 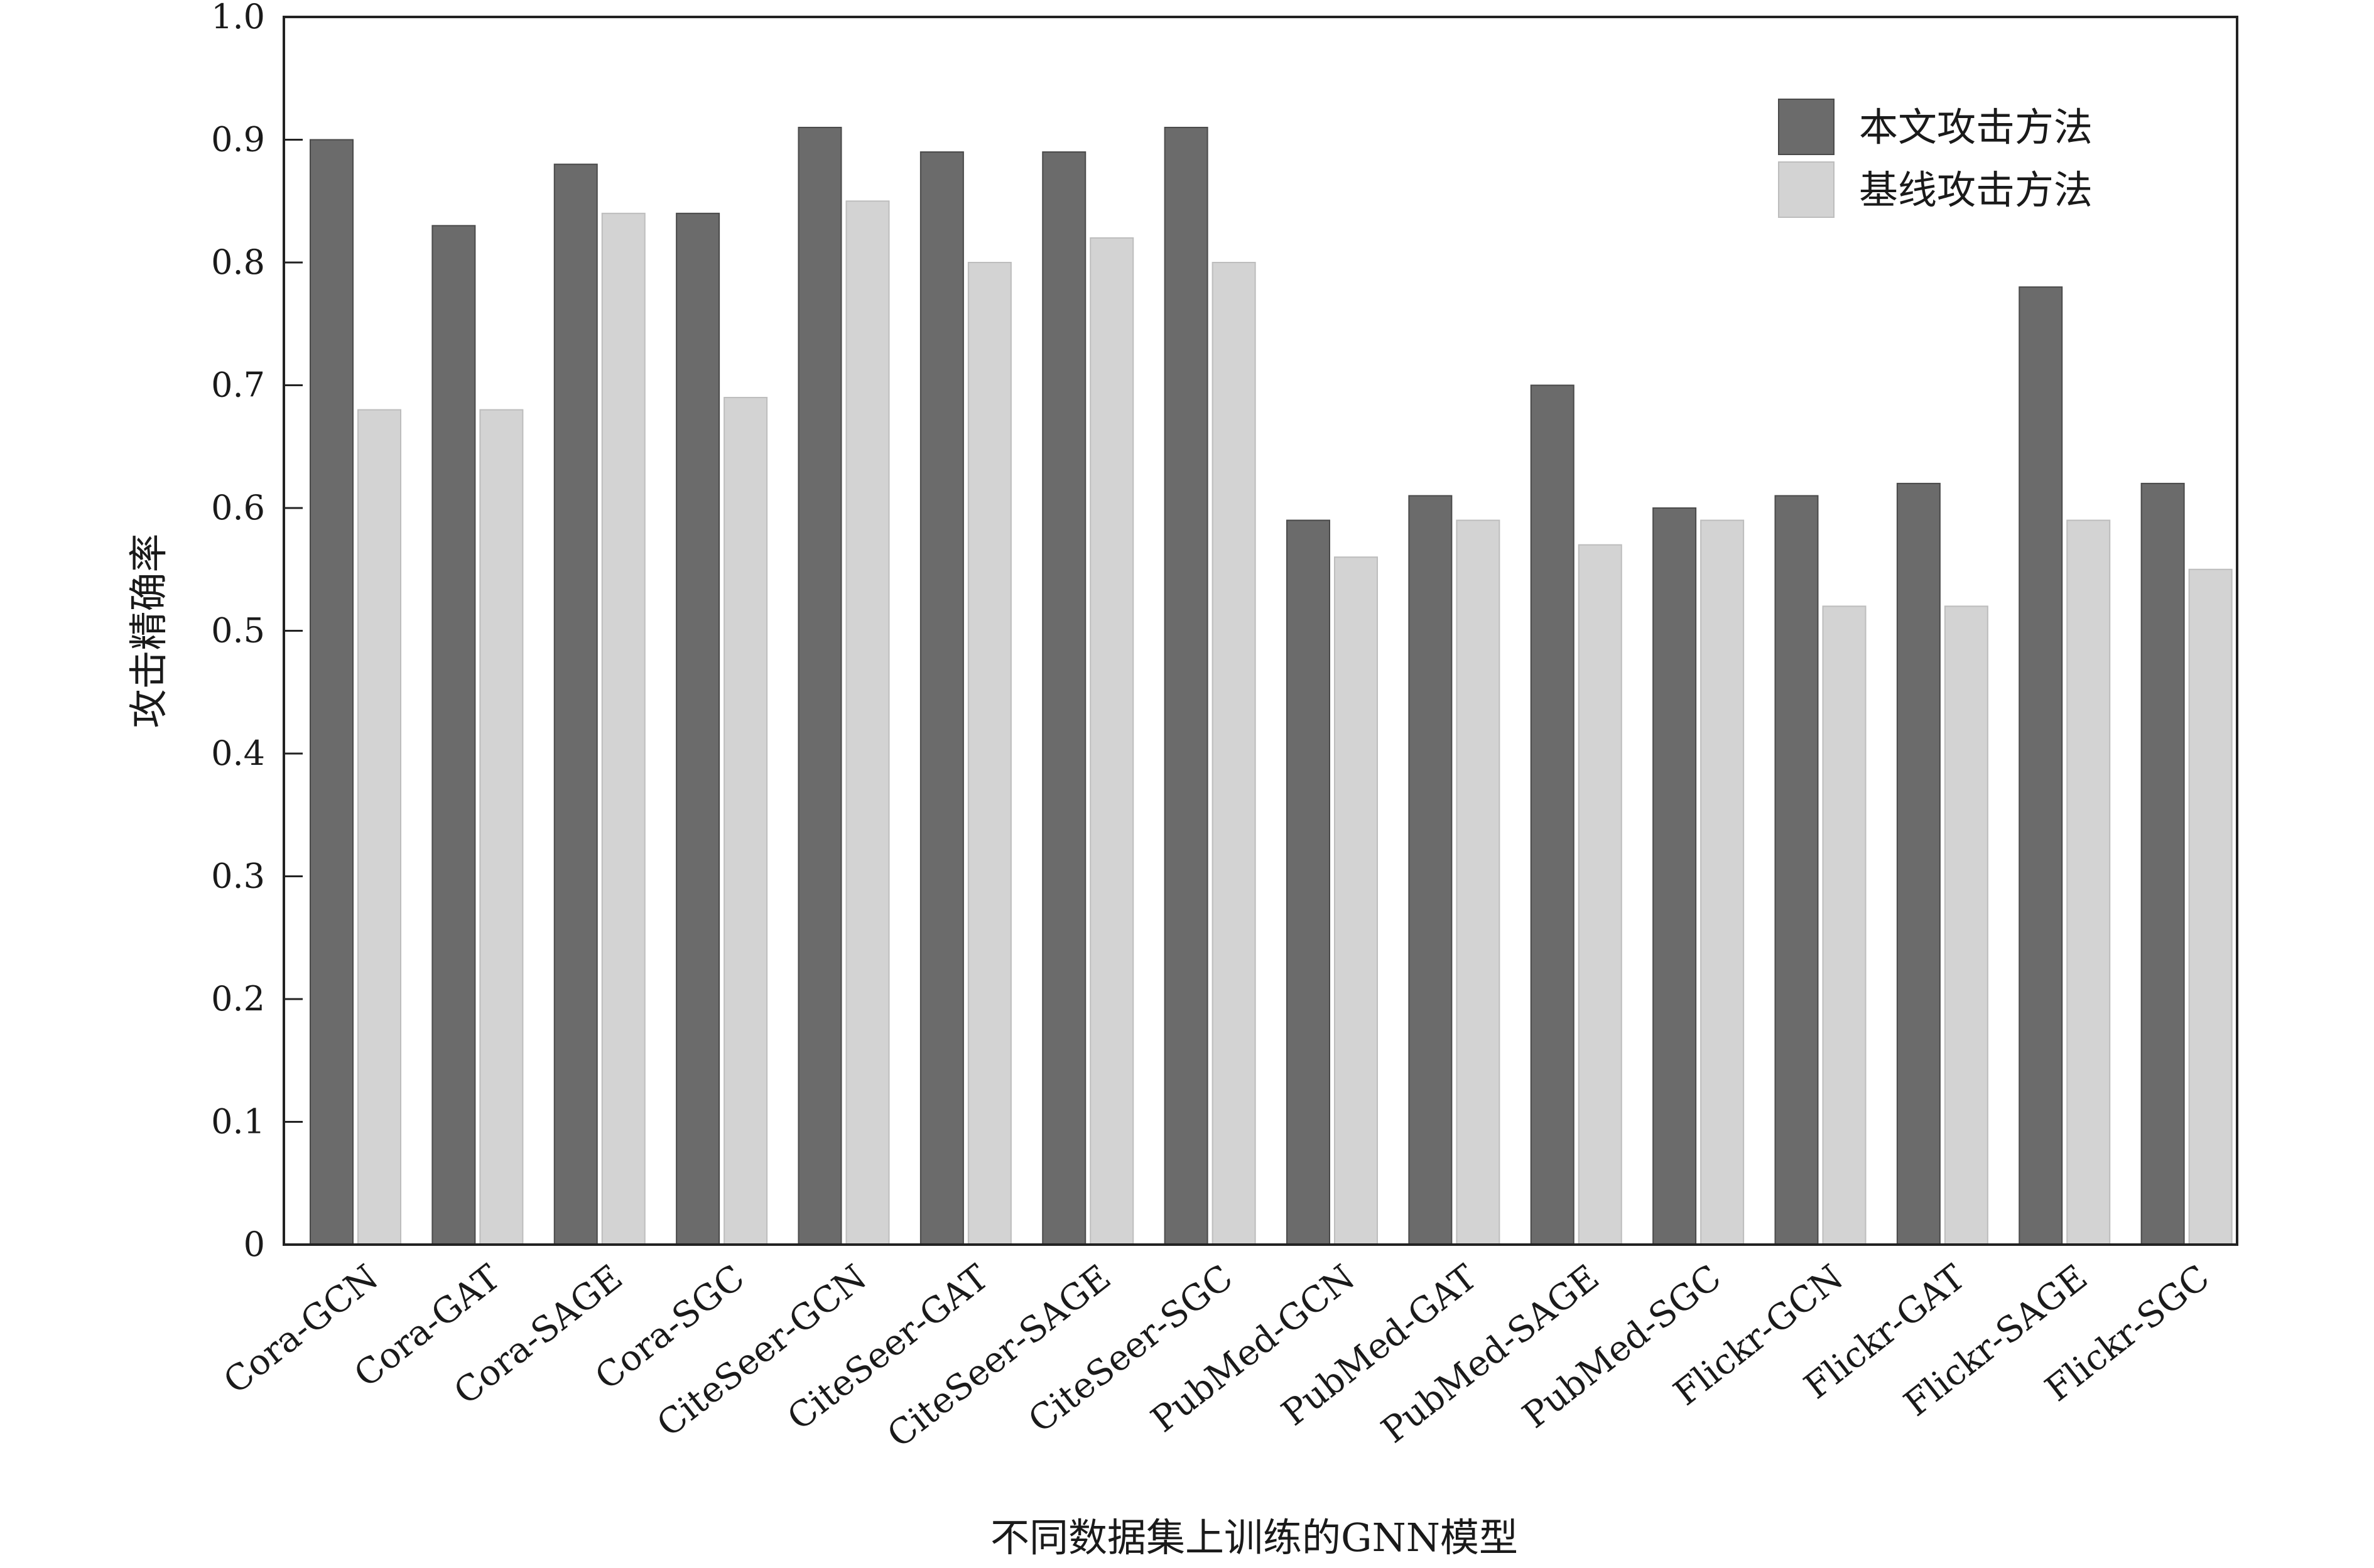 I want to click on bar-proposed-flickr-gat, so click(x=1919, y=863).